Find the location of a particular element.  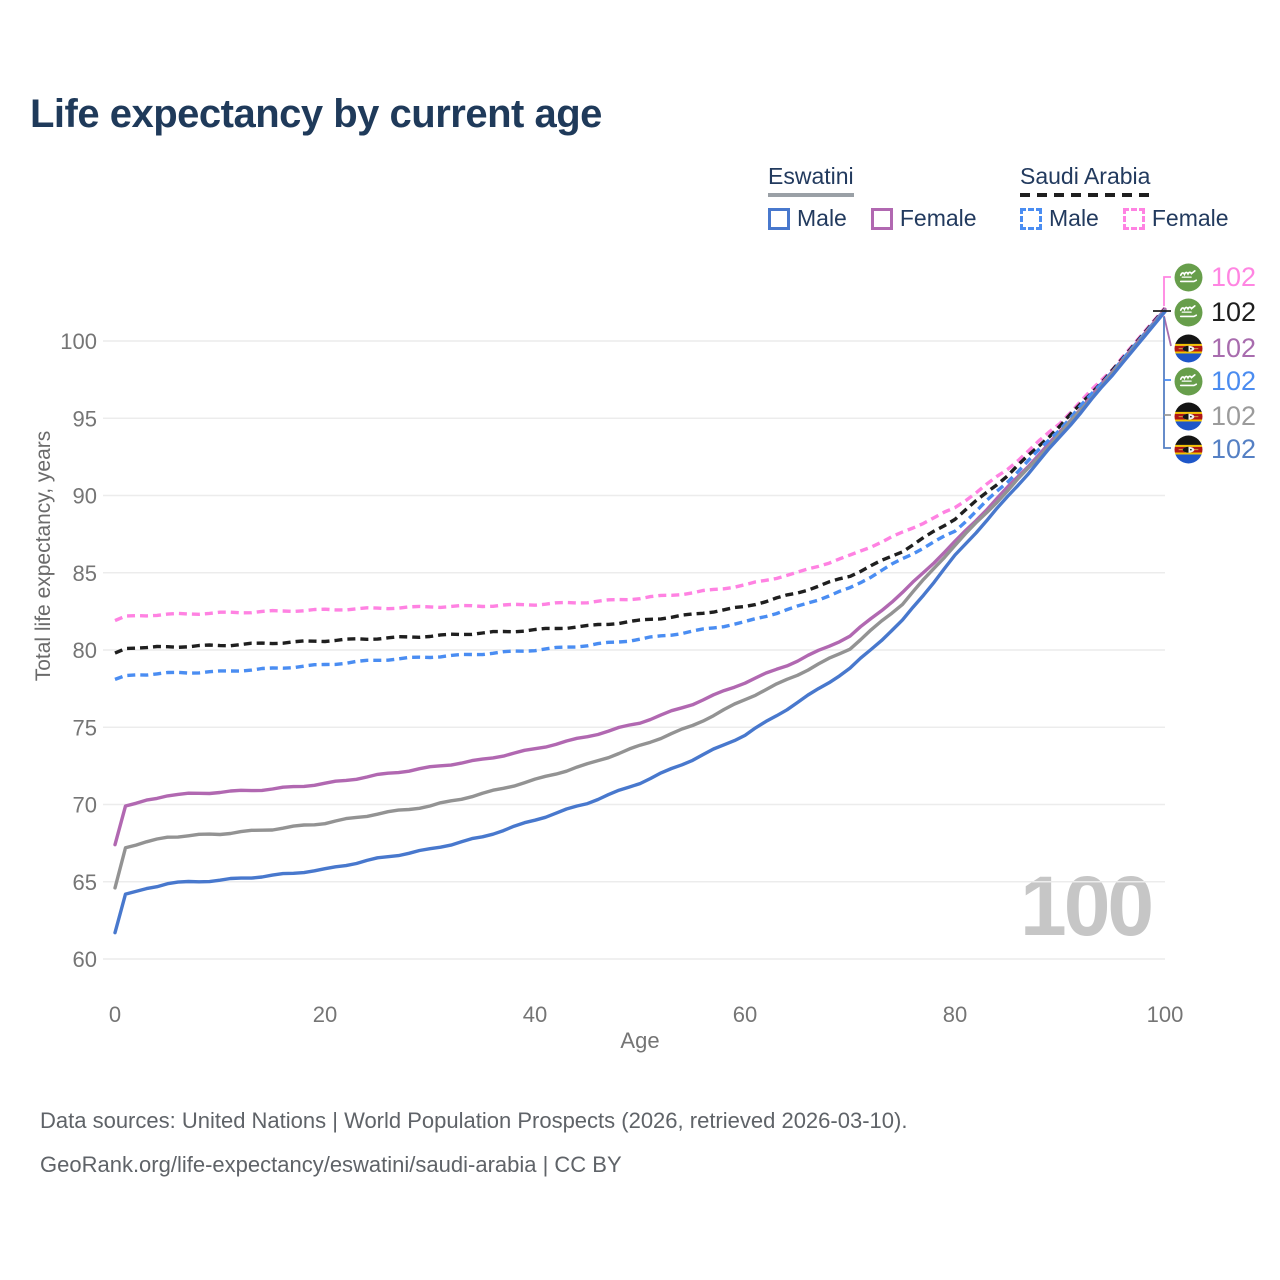

y-tick-label: 60 is located at coordinates (85, 959).